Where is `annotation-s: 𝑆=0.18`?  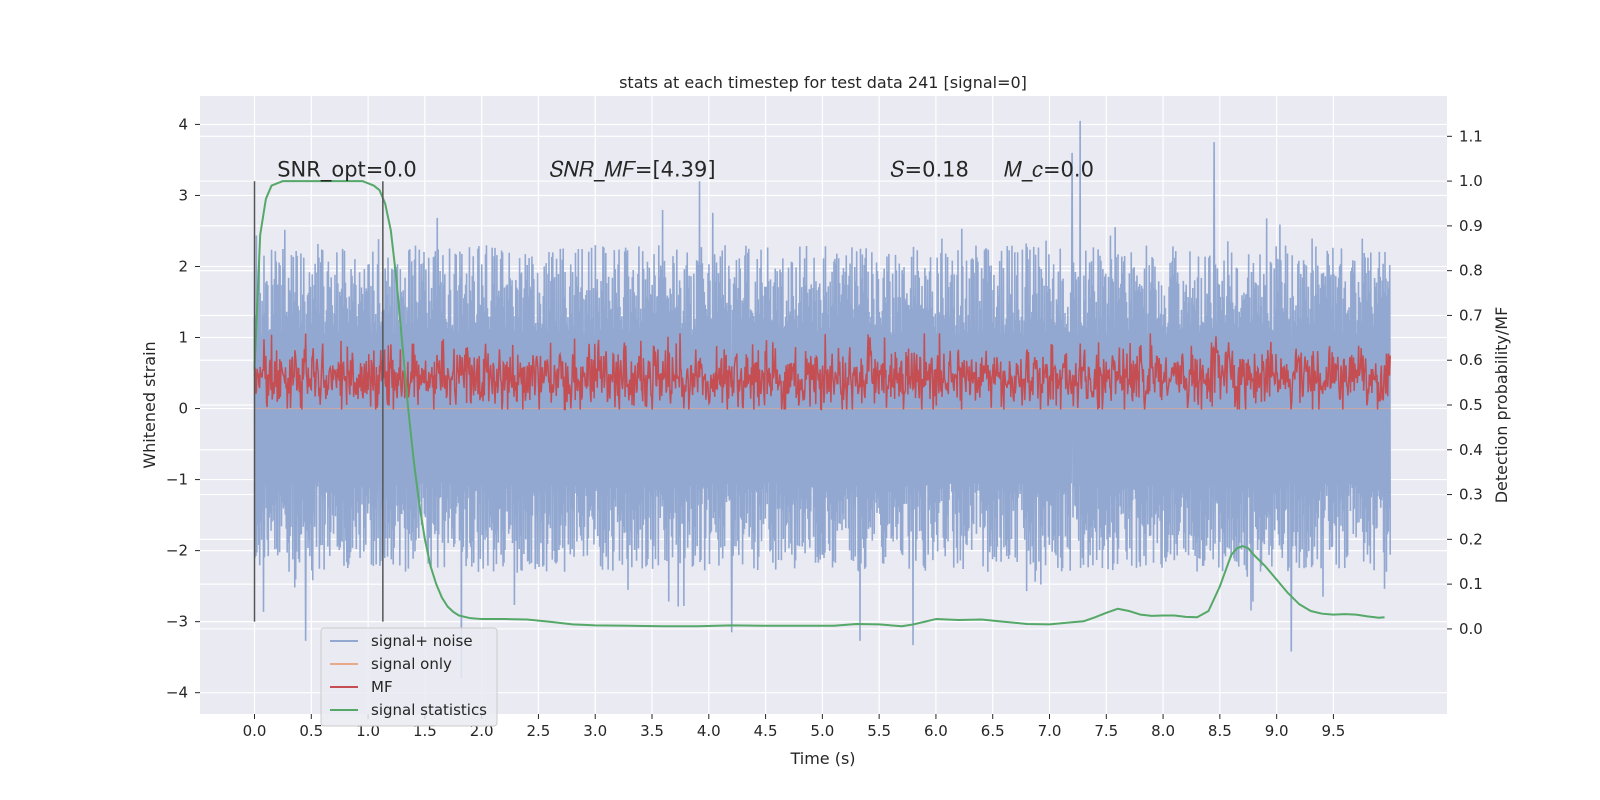
annotation-s: 𝑆=0.18 is located at coordinates (930, 169).